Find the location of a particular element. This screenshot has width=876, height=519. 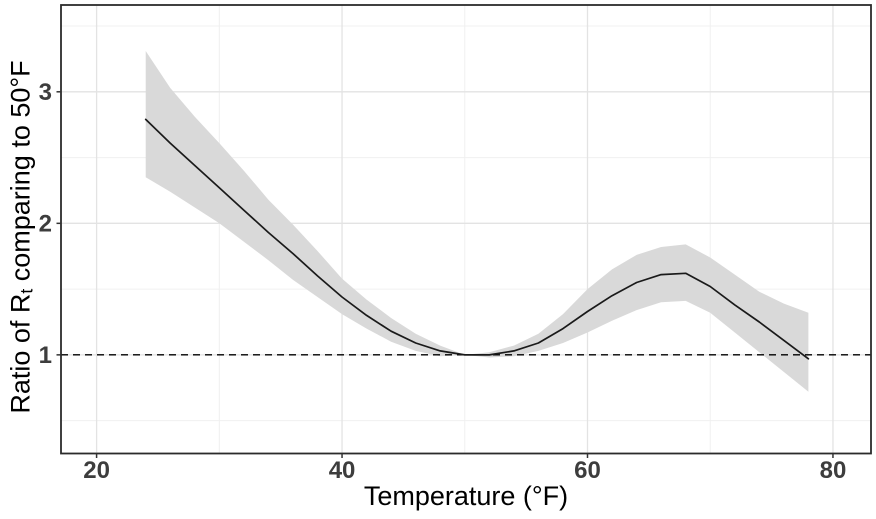

x-tick-label: 80 is located at coordinates (833, 470).